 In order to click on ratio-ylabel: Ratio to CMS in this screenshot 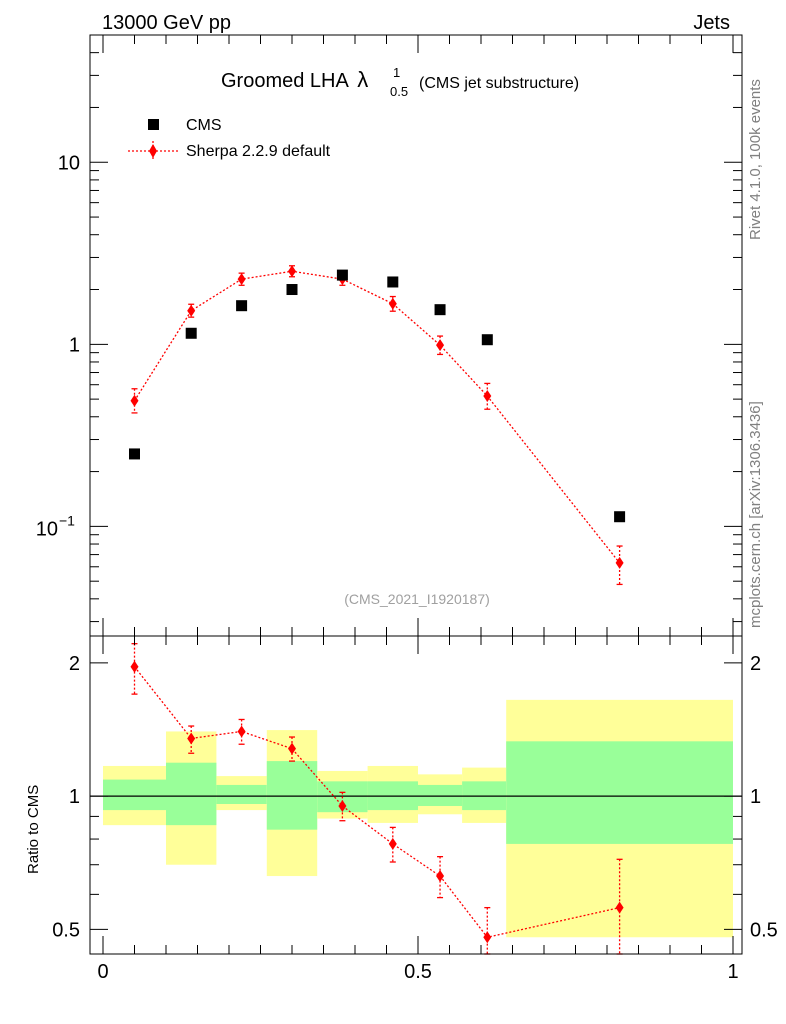, I will do `click(33, 829)`.